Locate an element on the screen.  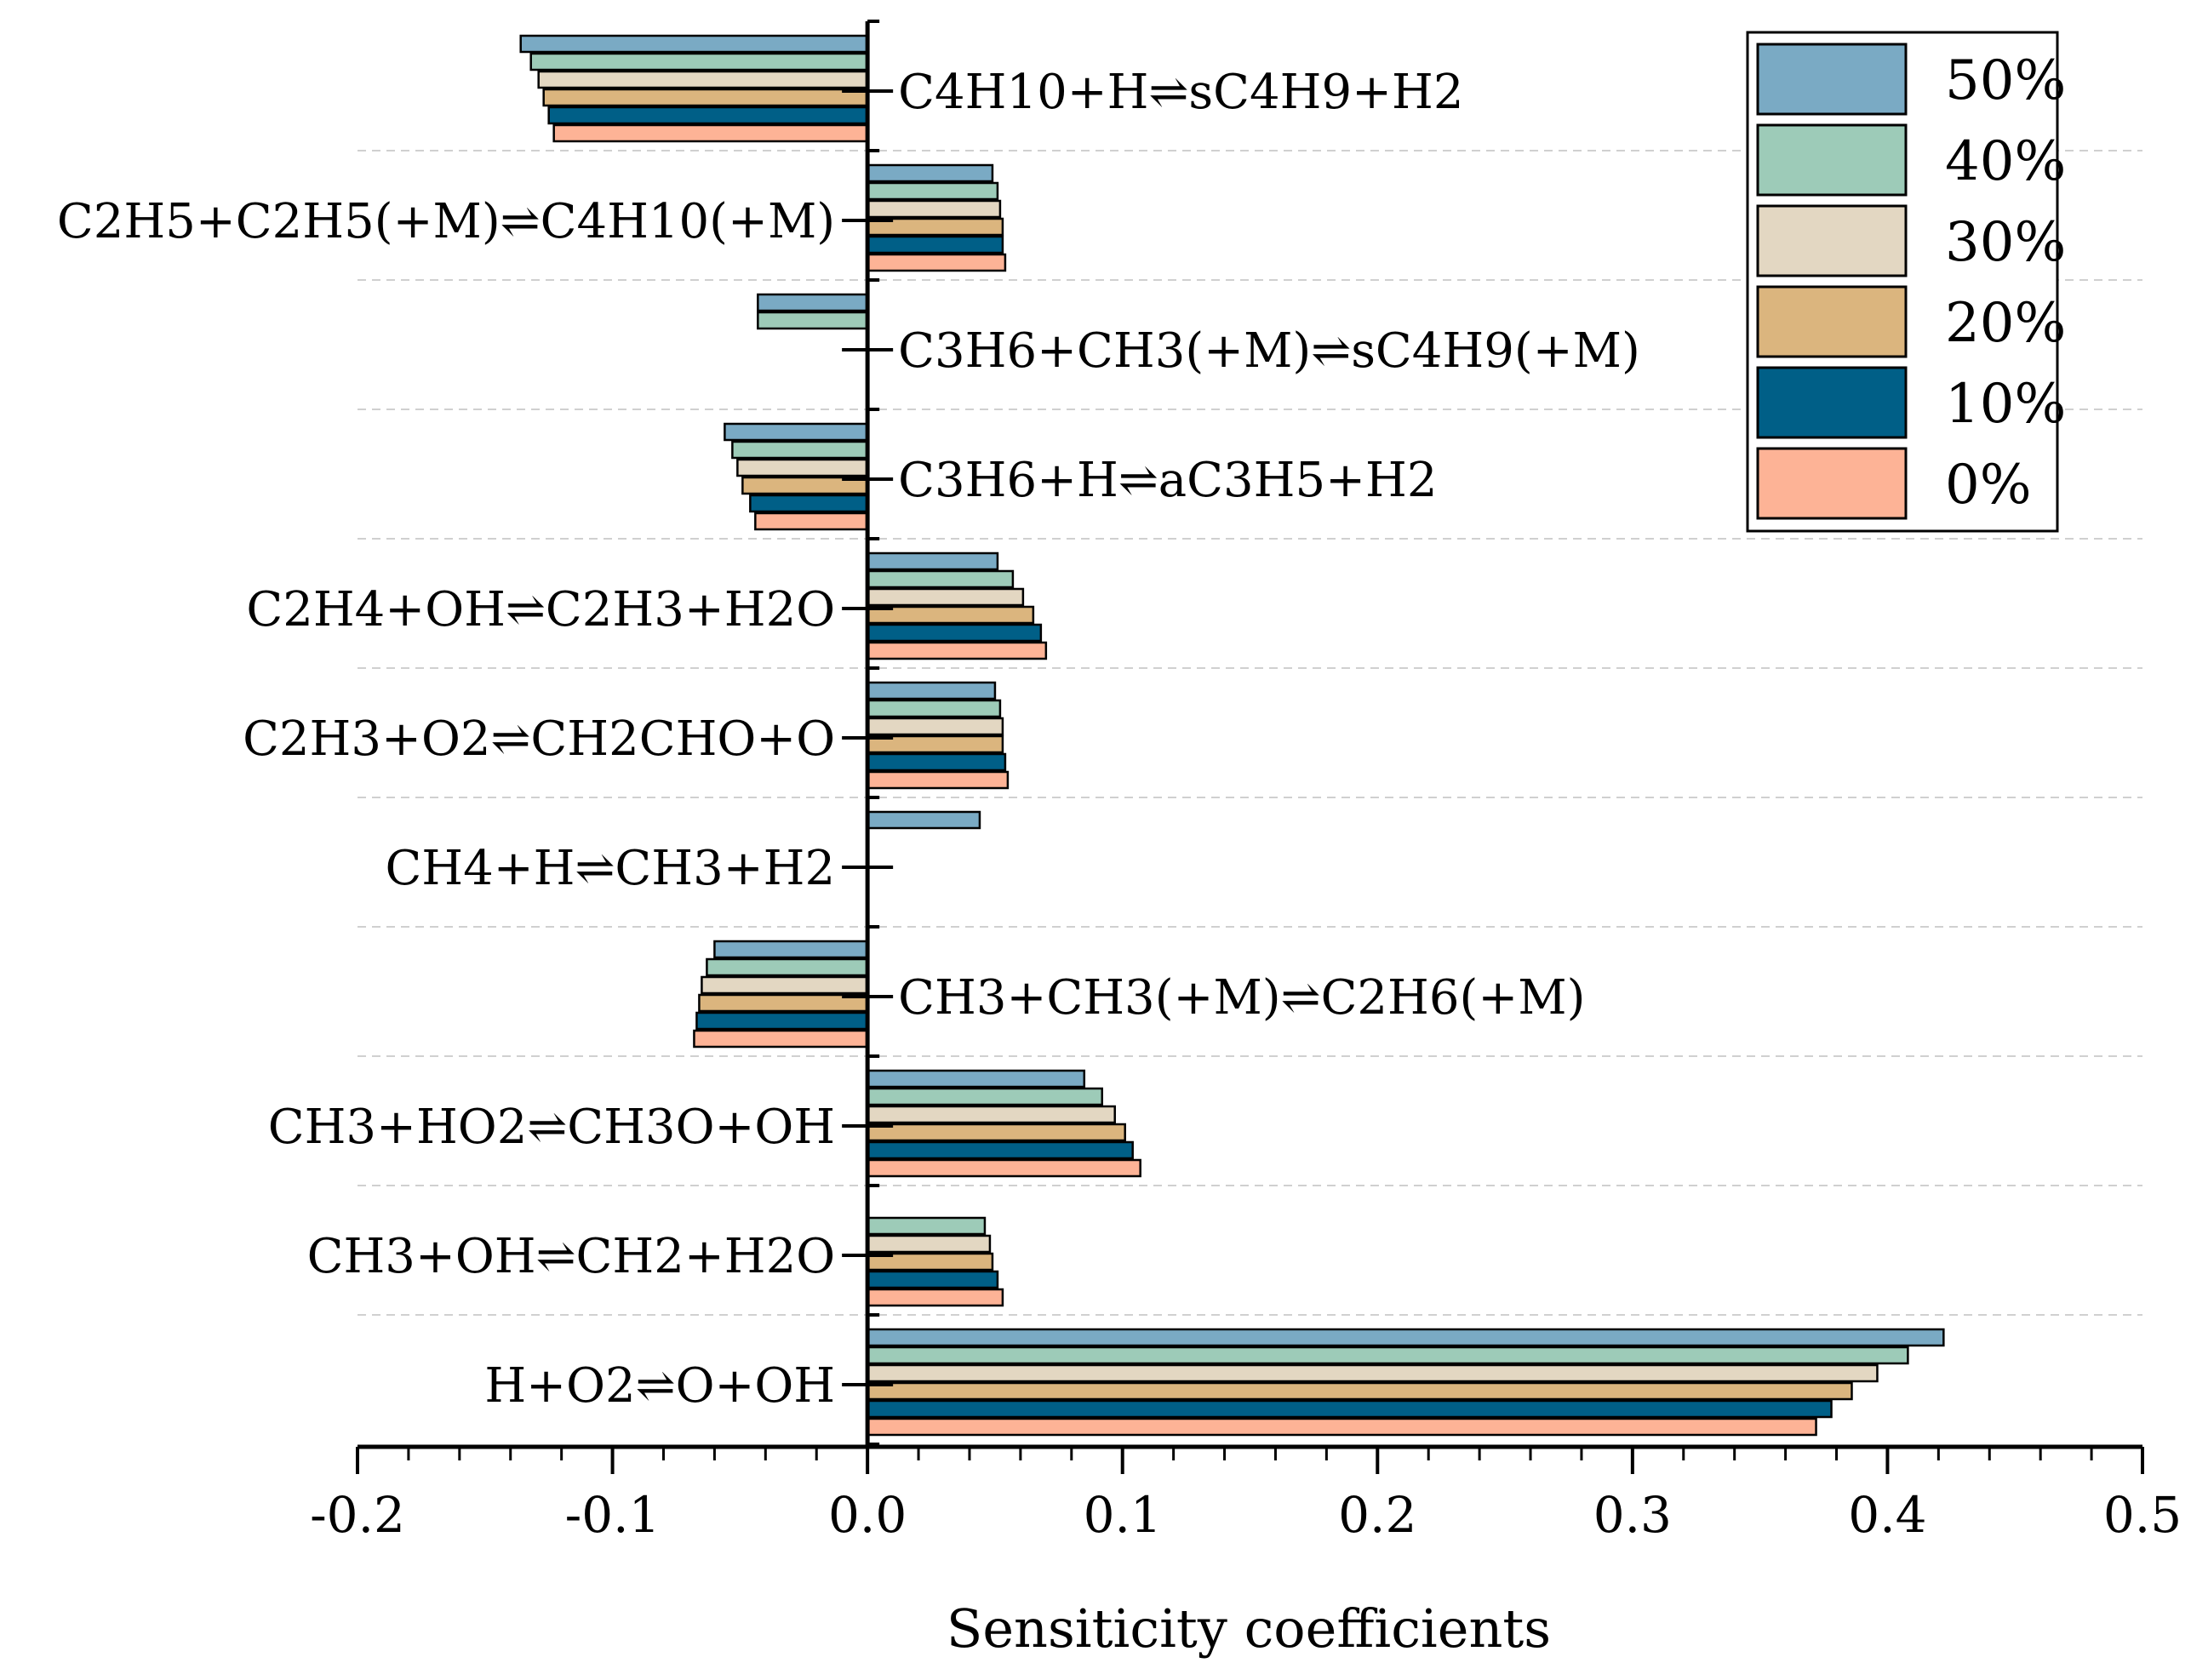
x-tick-label: 0.3 is located at coordinates (1632, 1515).